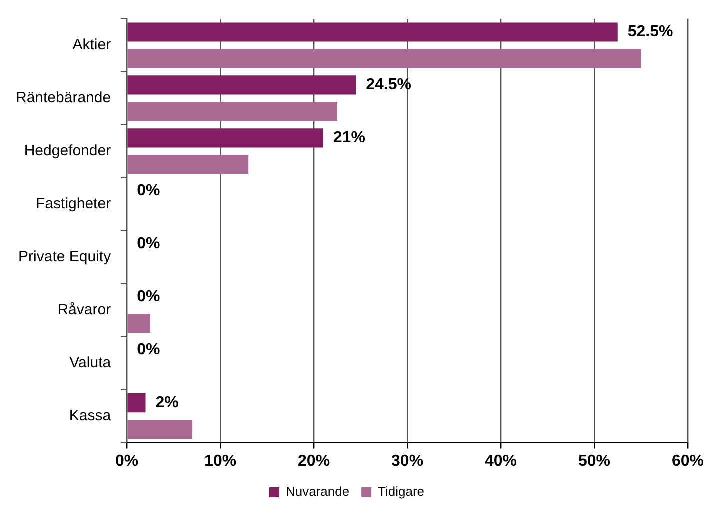 This screenshot has height=513, width=708. Describe the element at coordinates (318, 492) in the screenshot. I see `legend-label: Nuvarande` at that location.